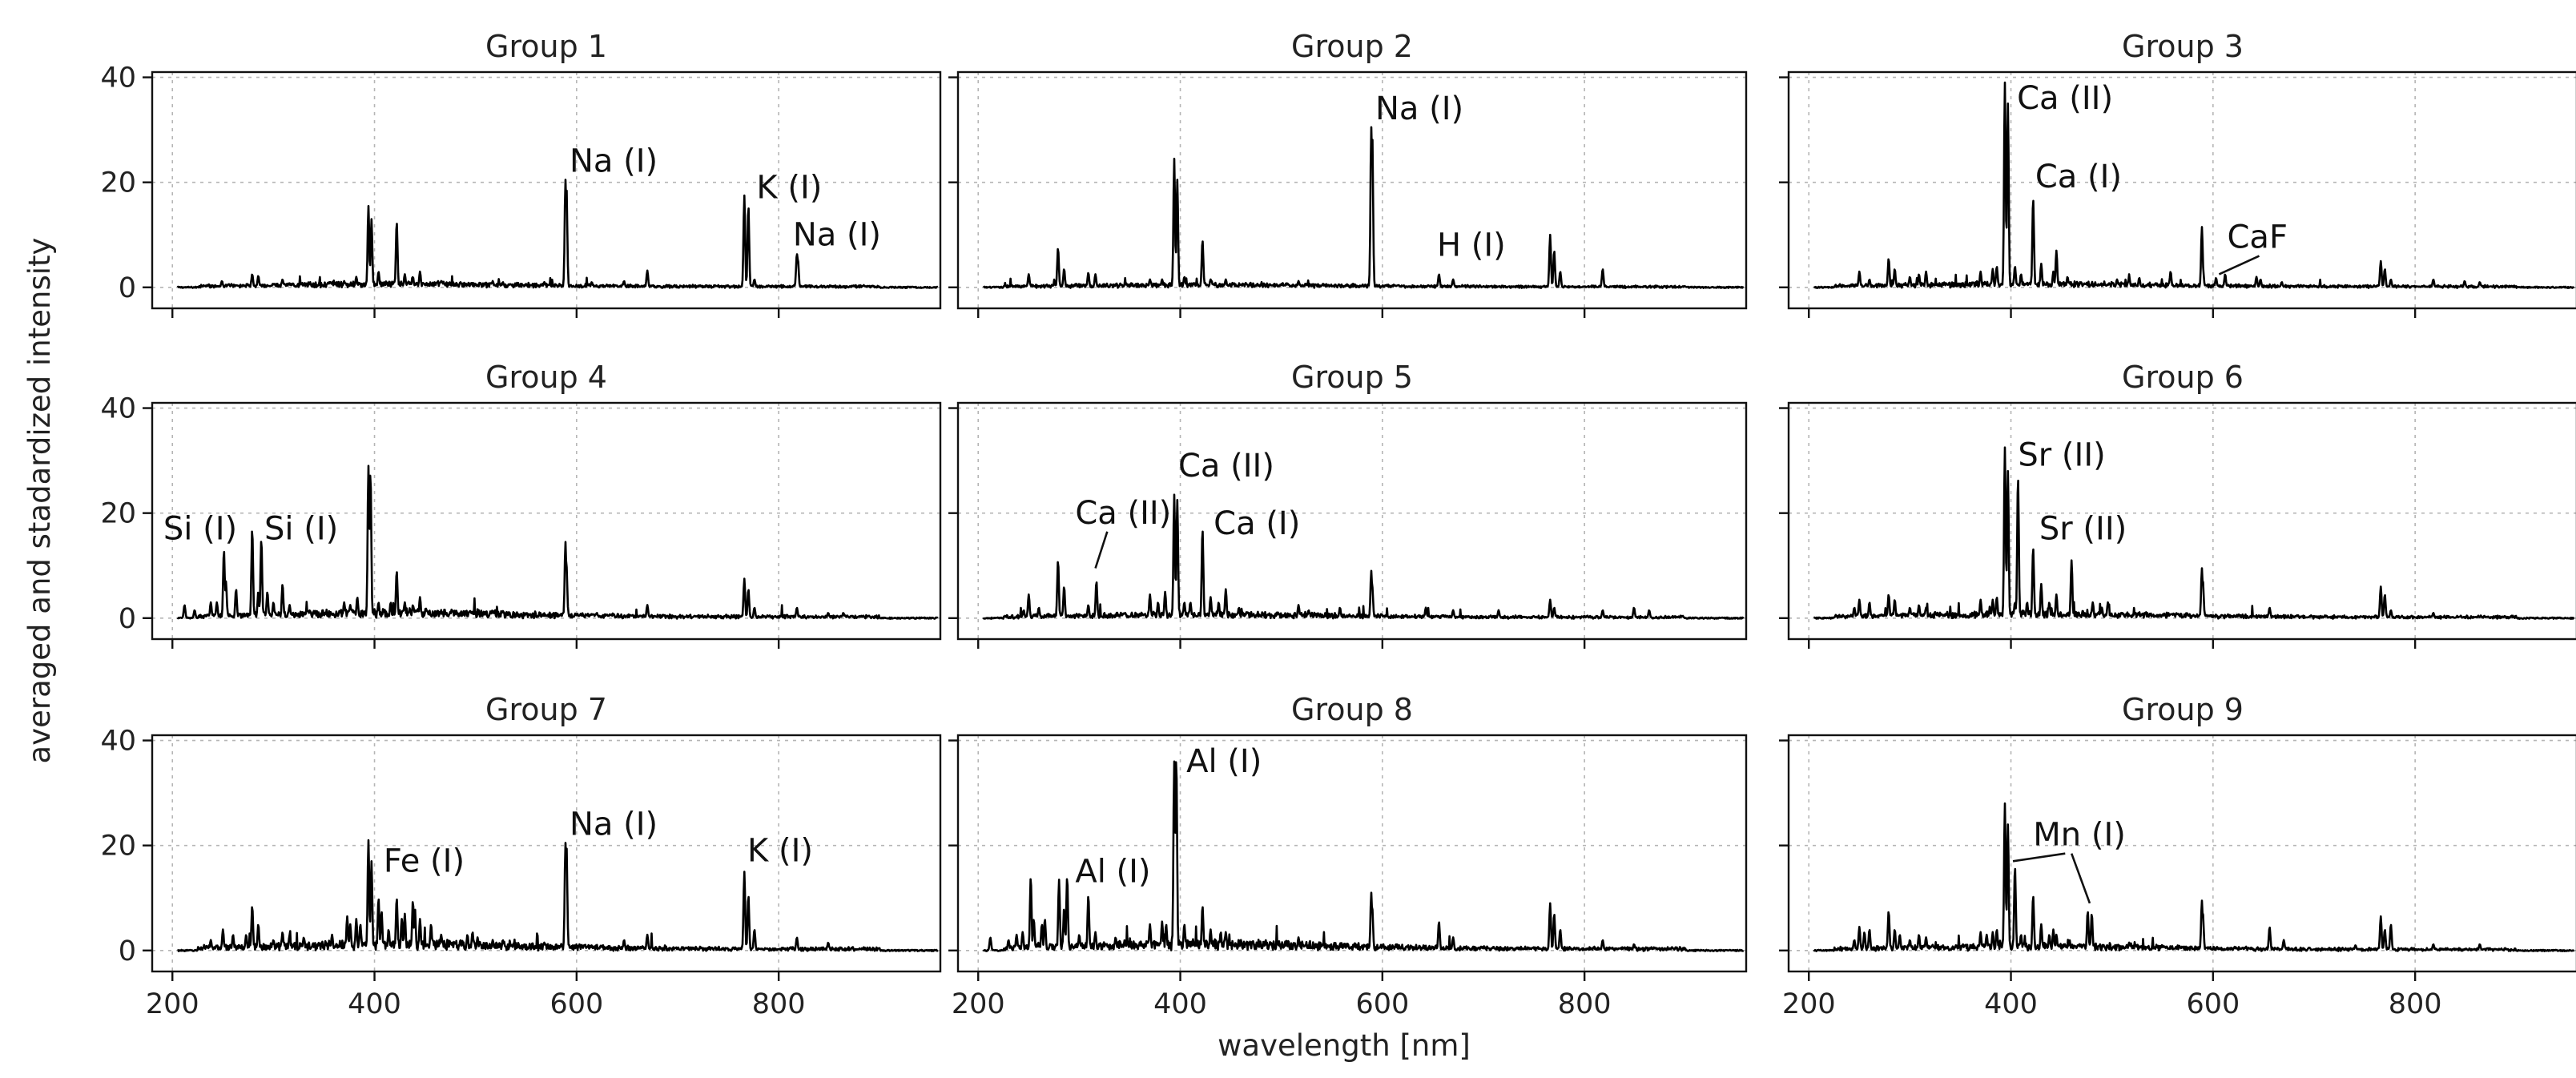  Describe the element at coordinates (39, 501) in the screenshot. I see `y-axis-label: averaged and stadardized intensity` at that location.